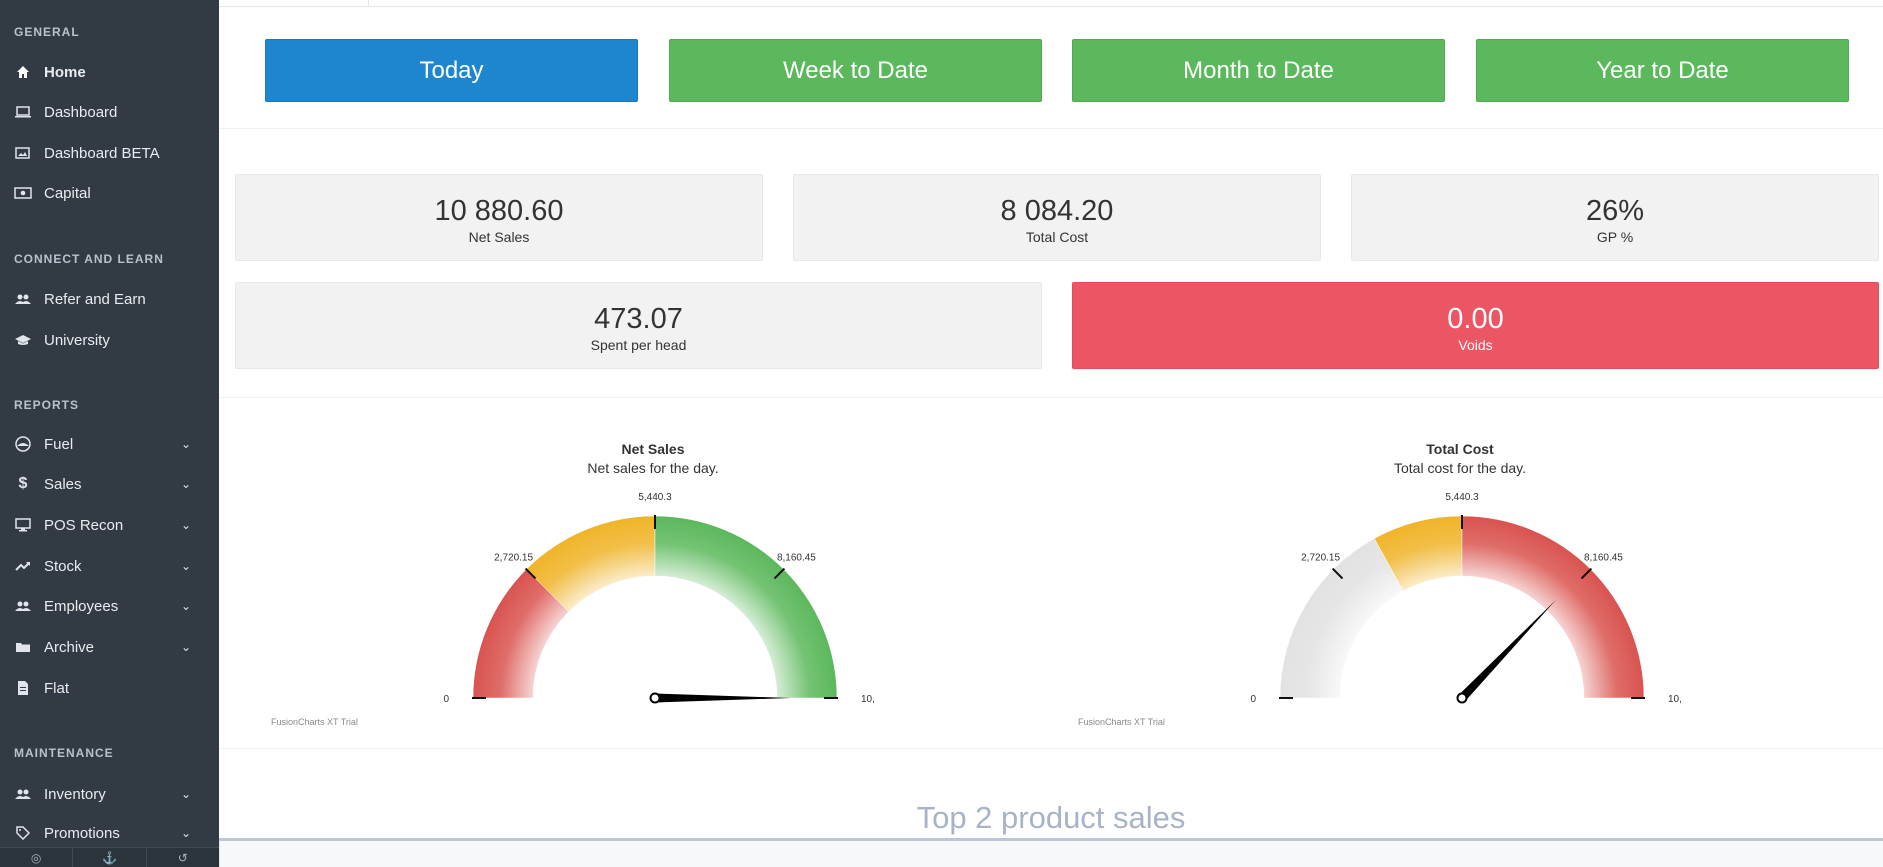  I want to click on total-cost-label: Total Cost, so click(1057, 237).